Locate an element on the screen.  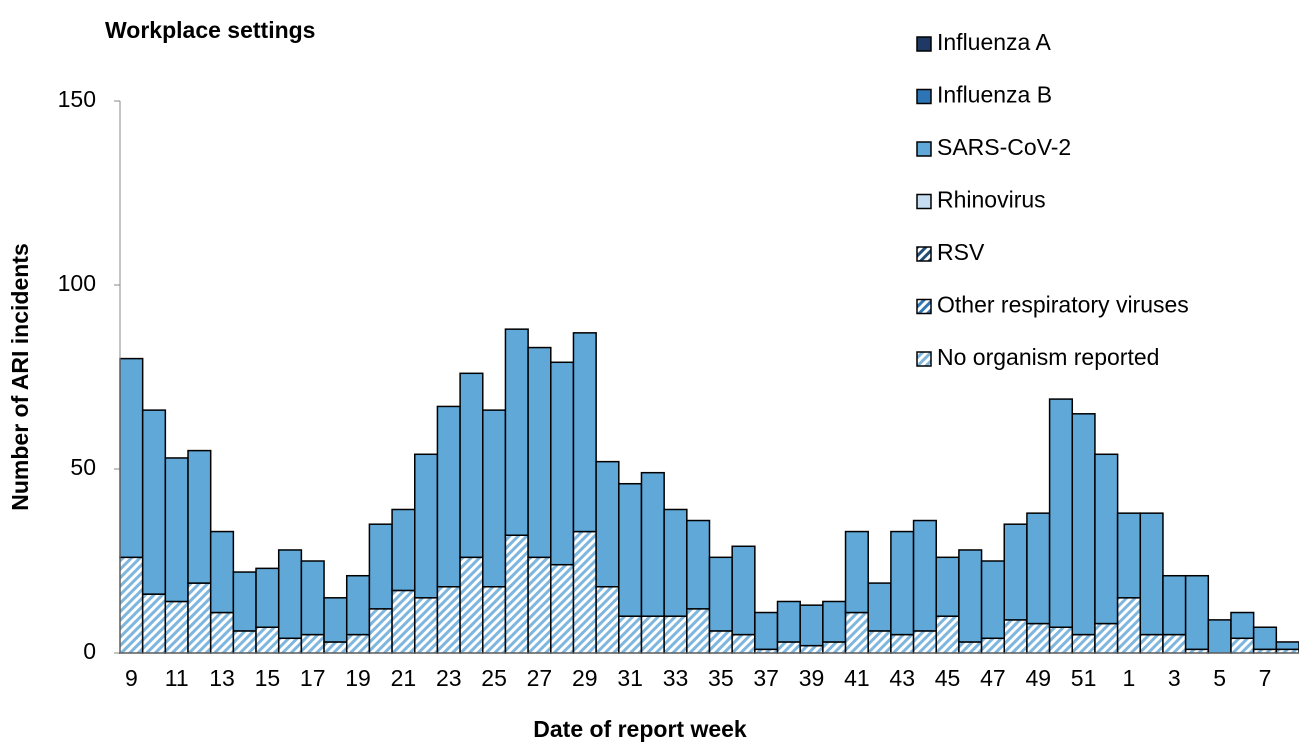
x-tick-label: 1 is located at coordinates (1129, 678).